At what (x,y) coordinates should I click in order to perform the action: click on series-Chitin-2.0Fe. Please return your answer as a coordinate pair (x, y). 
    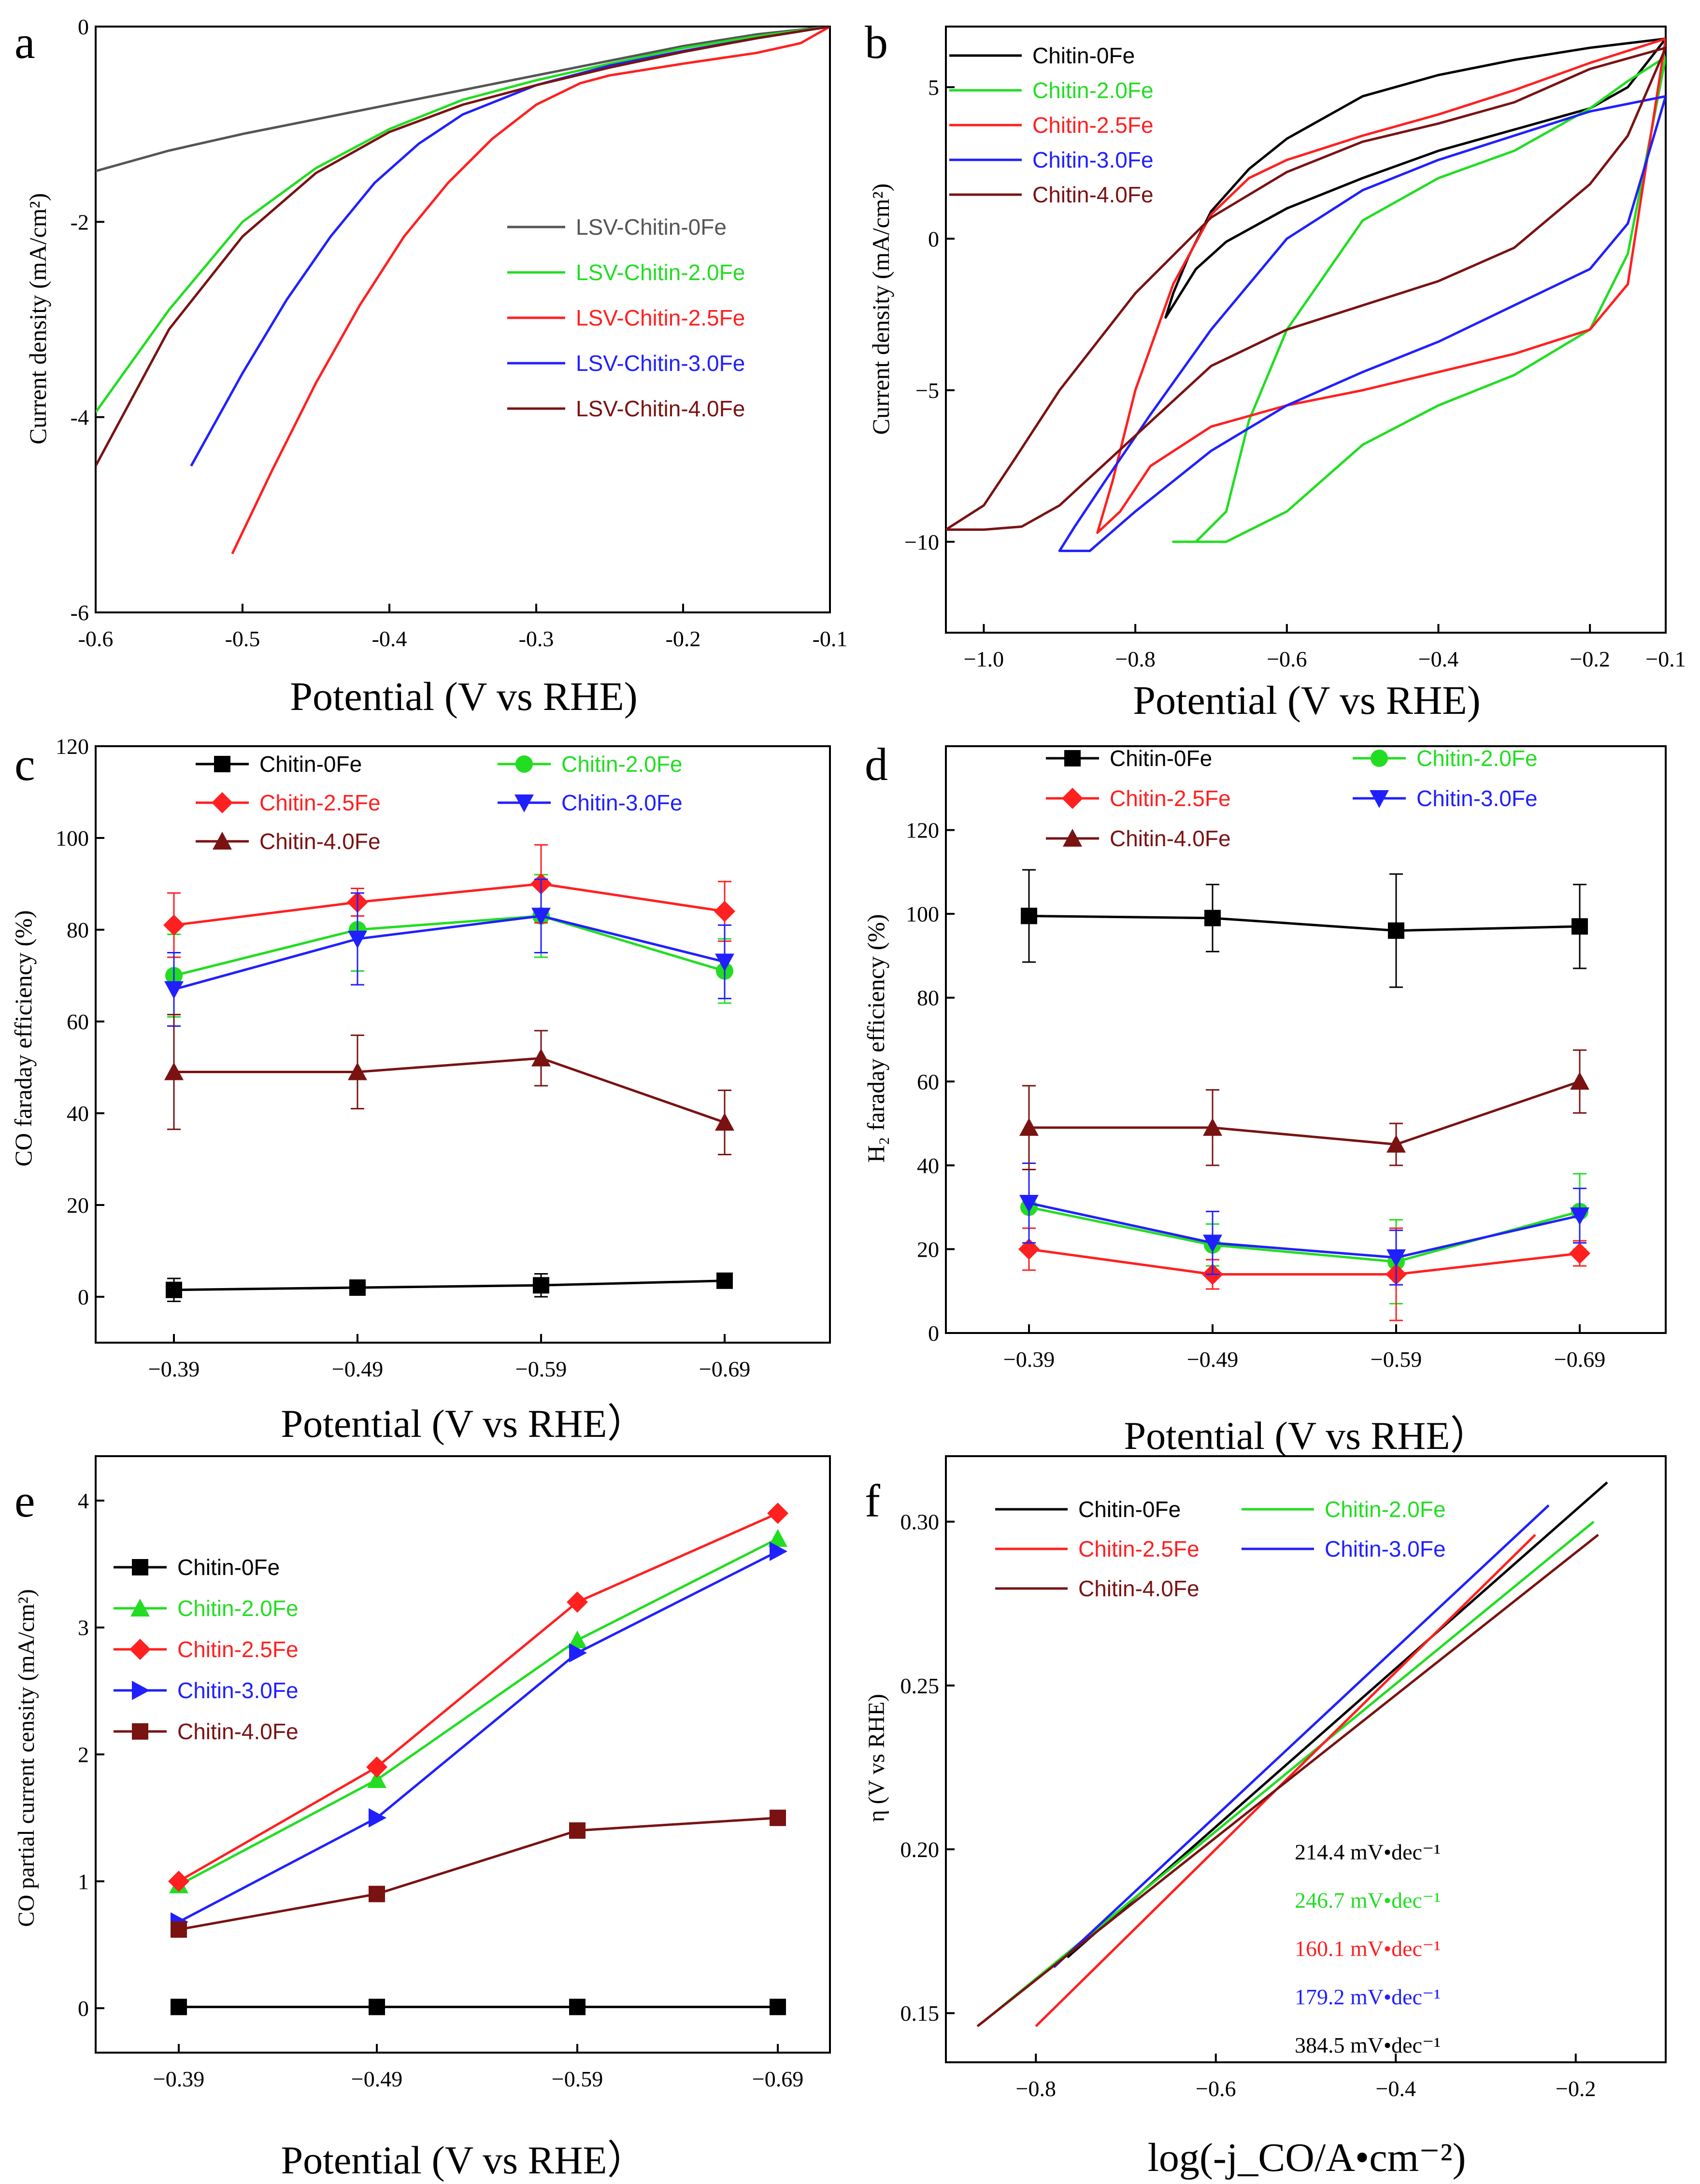
    Looking at the image, I should click on (449, 946).